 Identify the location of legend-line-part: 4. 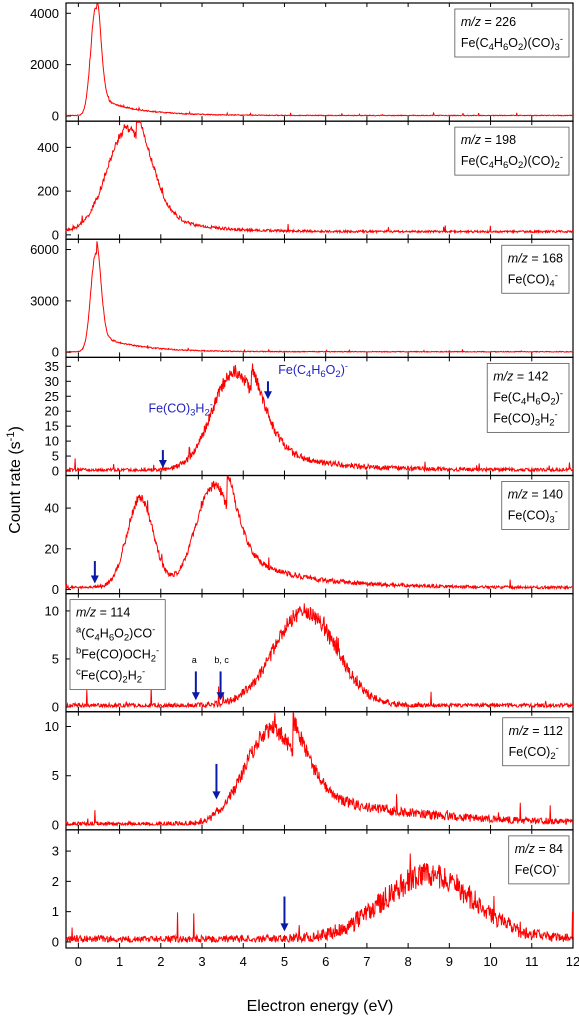
(97, 638).